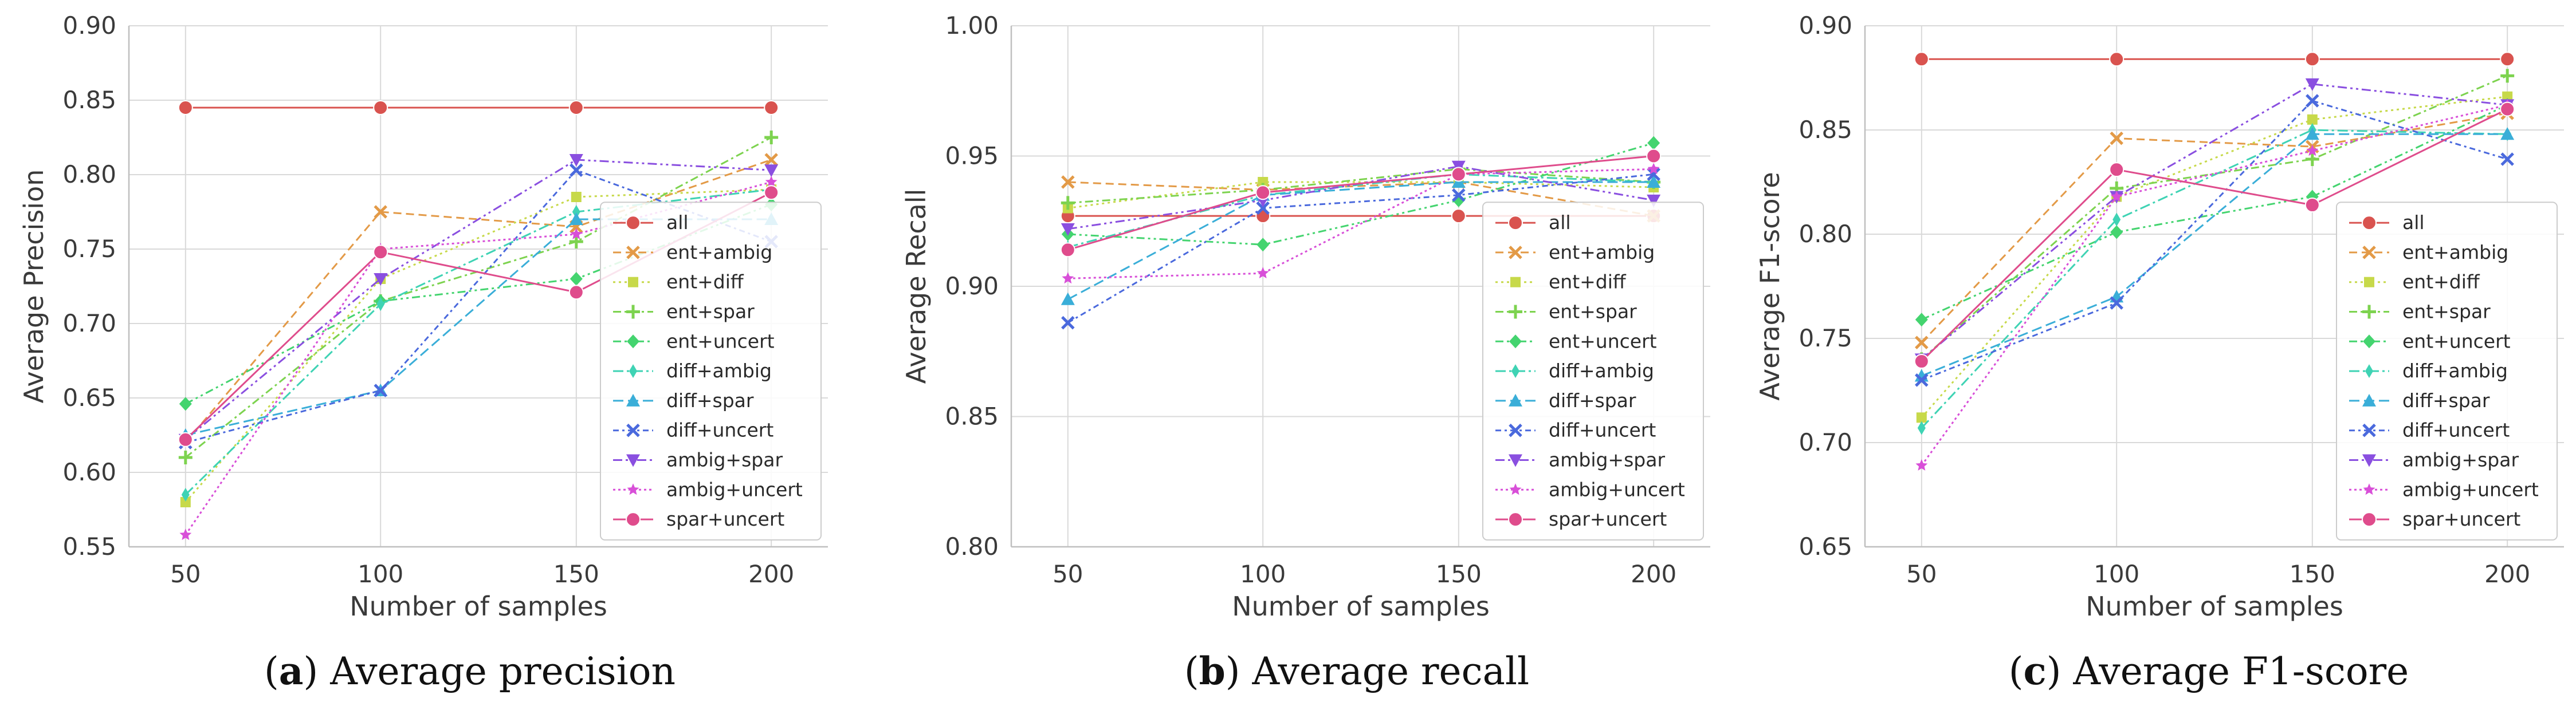 Image resolution: width=2576 pixels, height=714 pixels. What do you see at coordinates (470, 671) in the screenshot?
I see `panel-caption: (a) Average precision` at bounding box center [470, 671].